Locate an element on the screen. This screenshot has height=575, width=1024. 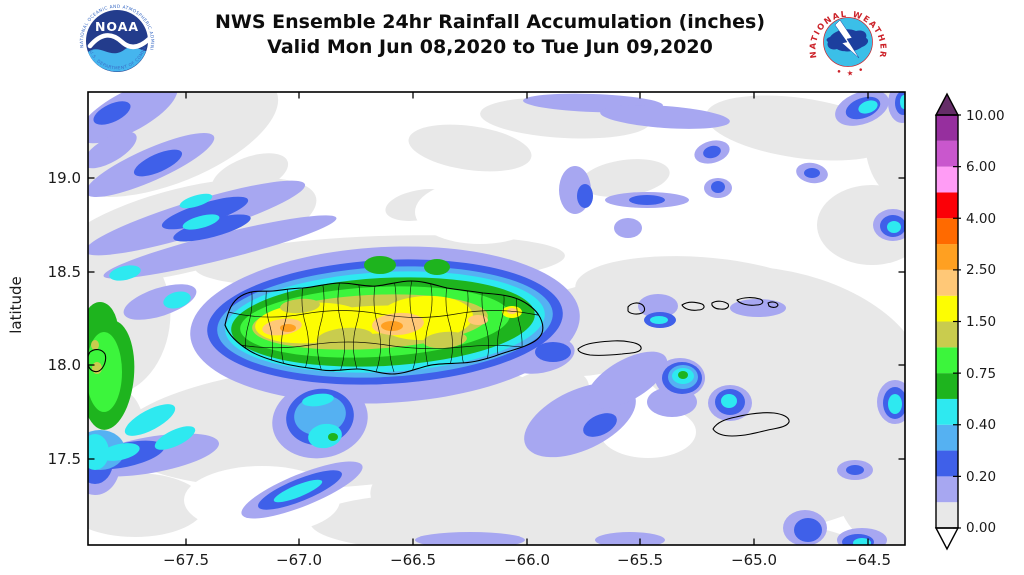
nws-lightning-icon is located at coordinates (847, 39).